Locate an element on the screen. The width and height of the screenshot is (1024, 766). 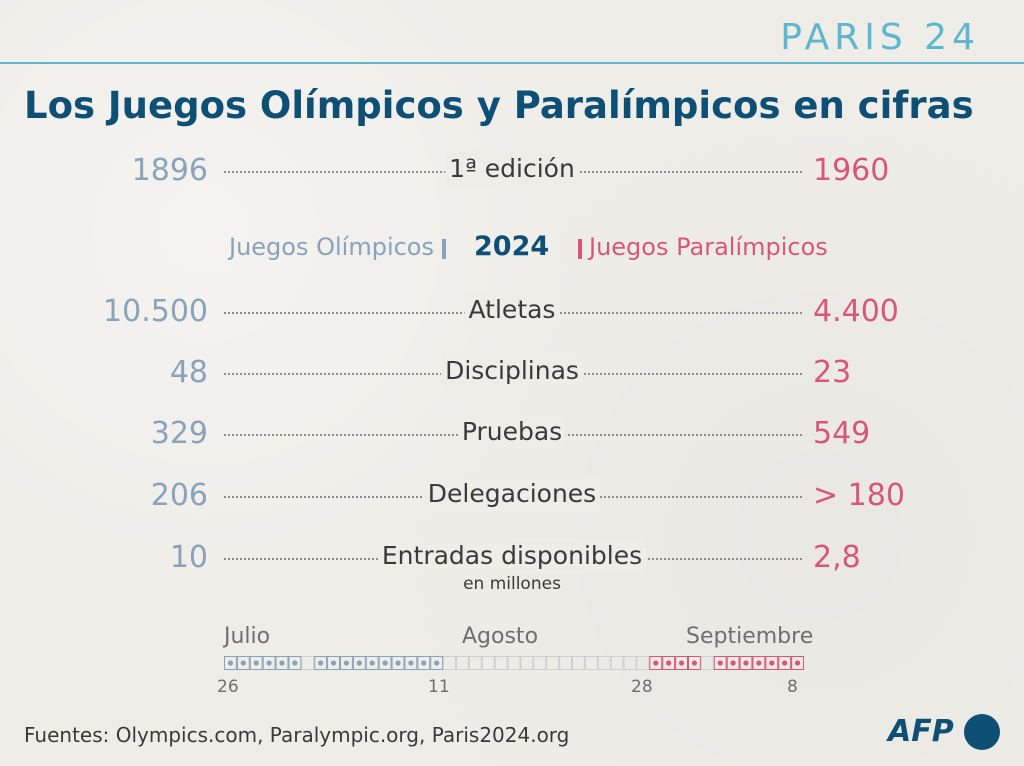
calendar-date-olympic-end: 11 is located at coordinates (439, 687).